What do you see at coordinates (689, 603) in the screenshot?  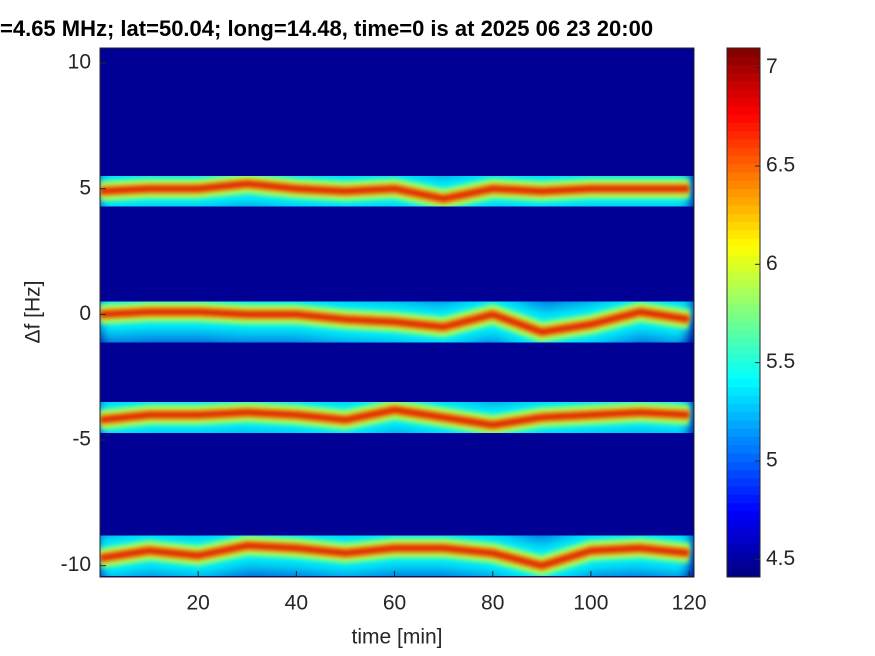 I see `x-tick-label: 120` at bounding box center [689, 603].